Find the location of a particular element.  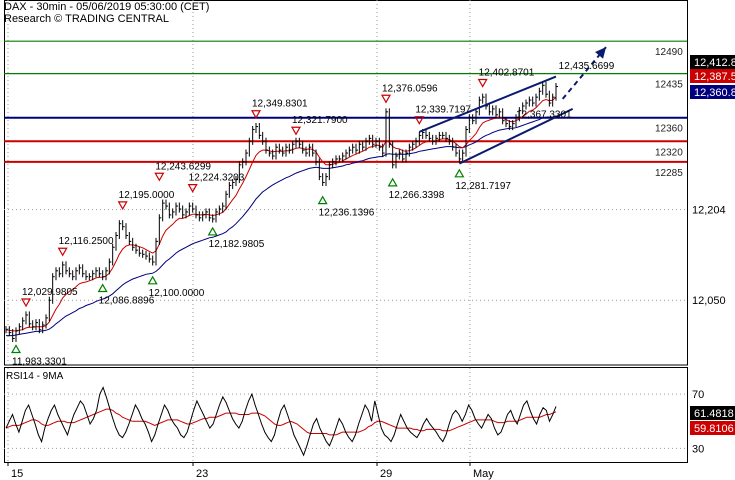

value-tag-label: 12,387.5 is located at coordinates (714, 77).